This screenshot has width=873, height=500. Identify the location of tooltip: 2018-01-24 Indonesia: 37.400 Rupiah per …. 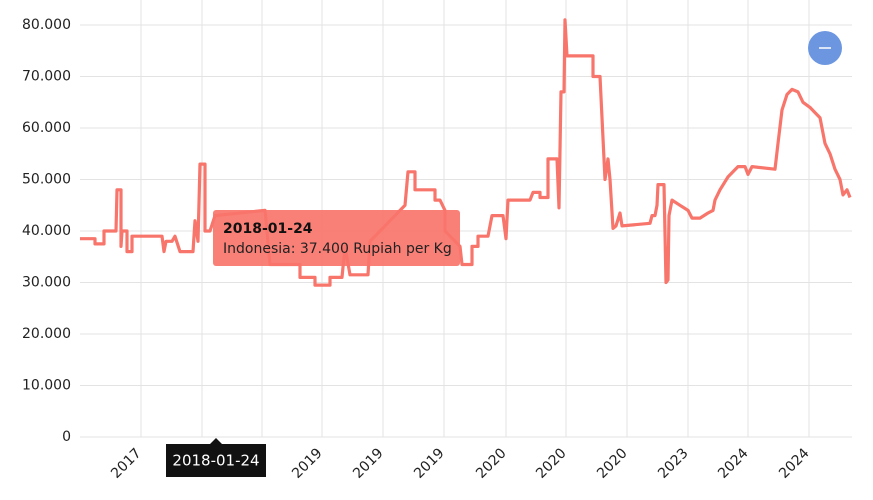
(336, 238).